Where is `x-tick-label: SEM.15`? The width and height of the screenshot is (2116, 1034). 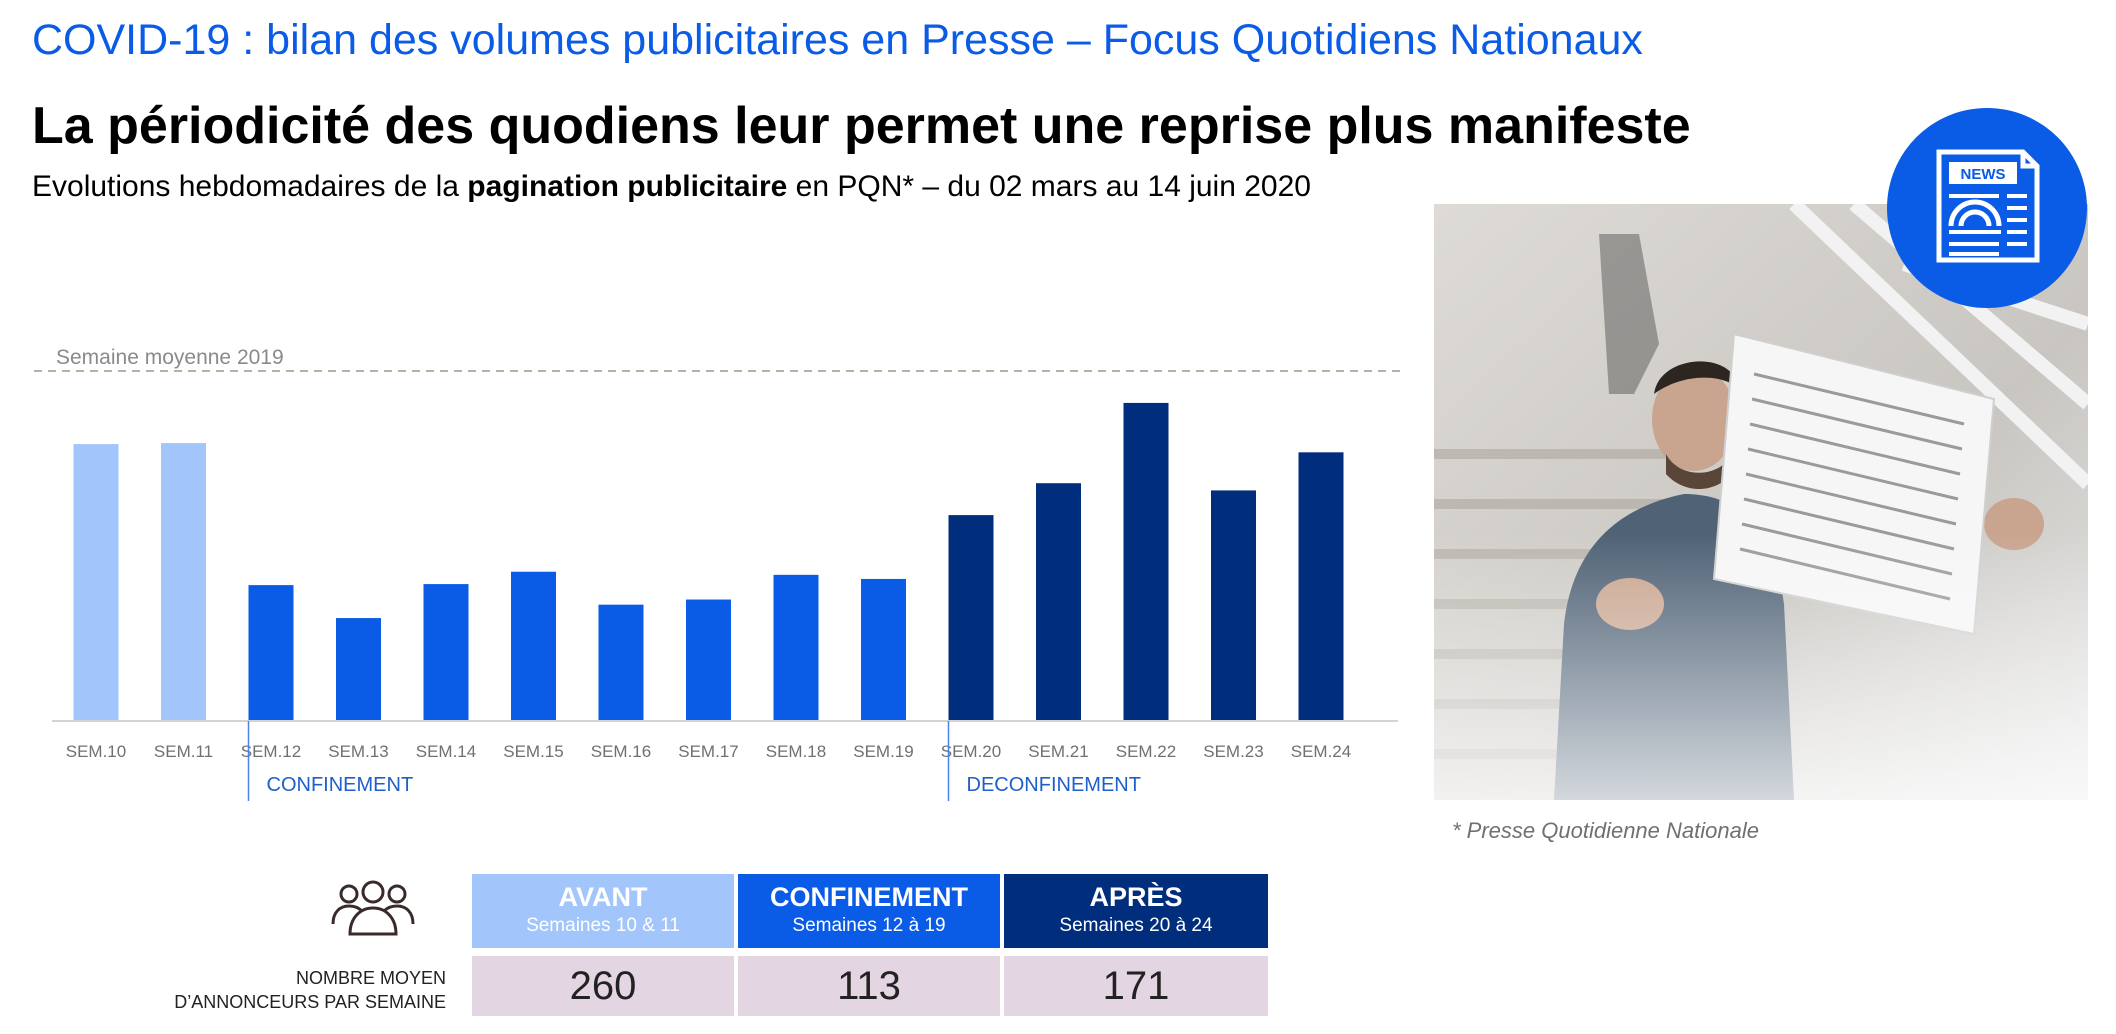 x-tick-label: SEM.15 is located at coordinates (533, 751).